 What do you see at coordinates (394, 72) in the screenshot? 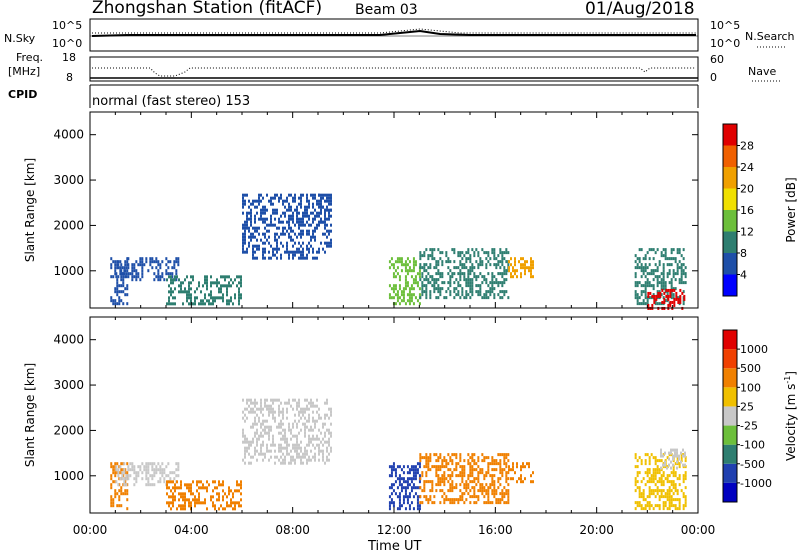
I see `nave-line` at bounding box center [394, 72].